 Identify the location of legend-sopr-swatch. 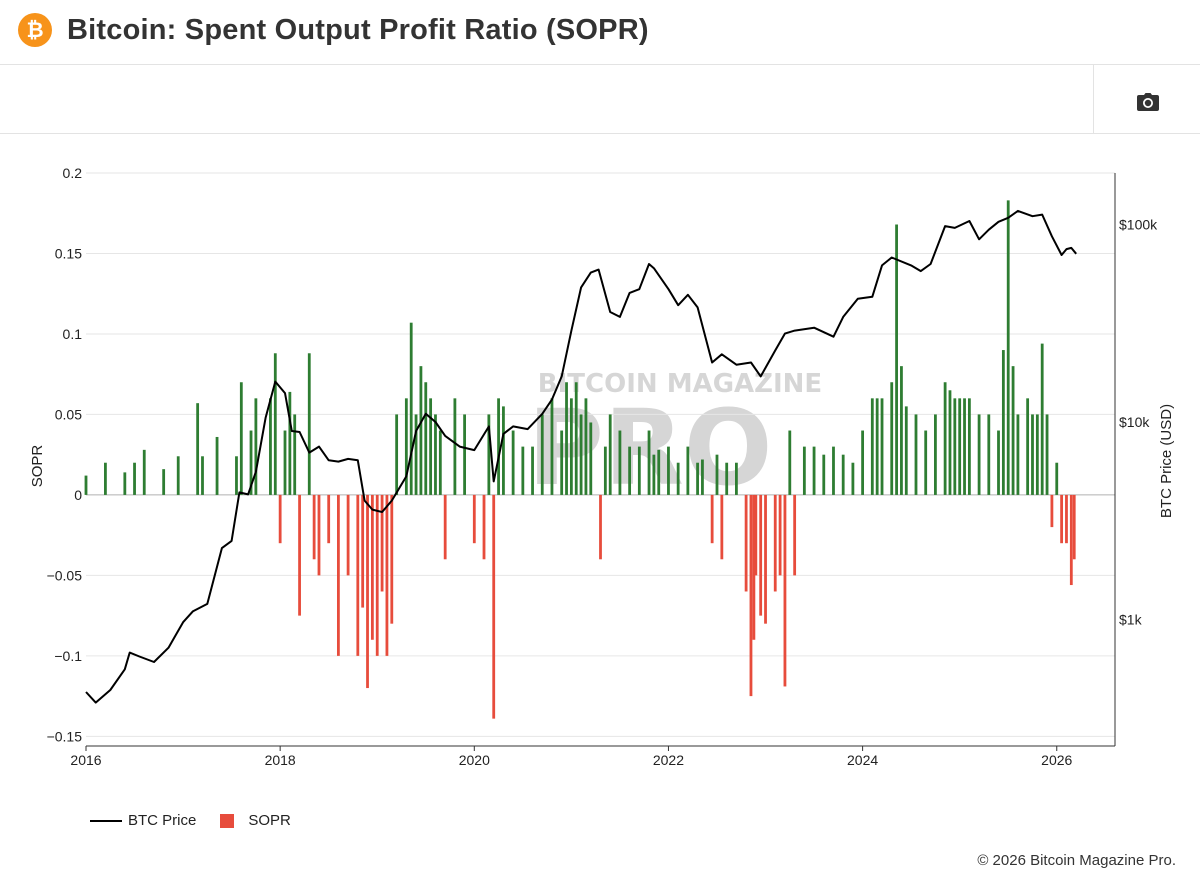
(227, 820).